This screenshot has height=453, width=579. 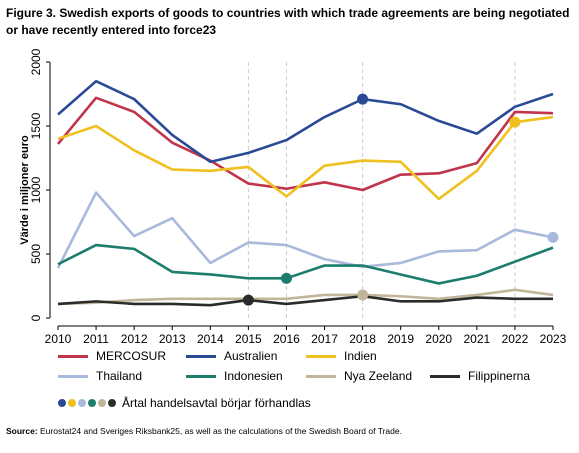 What do you see at coordinates (134, 339) in the screenshot?
I see `x-tick-label-2012: 2012` at bounding box center [134, 339].